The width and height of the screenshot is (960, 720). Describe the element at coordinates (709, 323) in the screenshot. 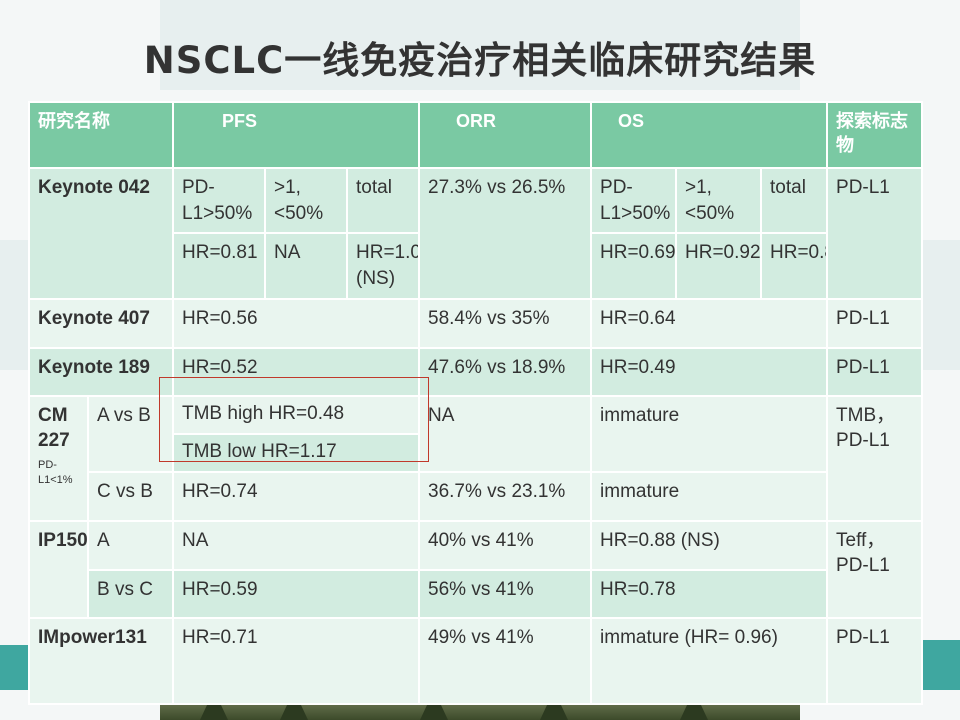

I see `os-value: HR=0.64` at that location.